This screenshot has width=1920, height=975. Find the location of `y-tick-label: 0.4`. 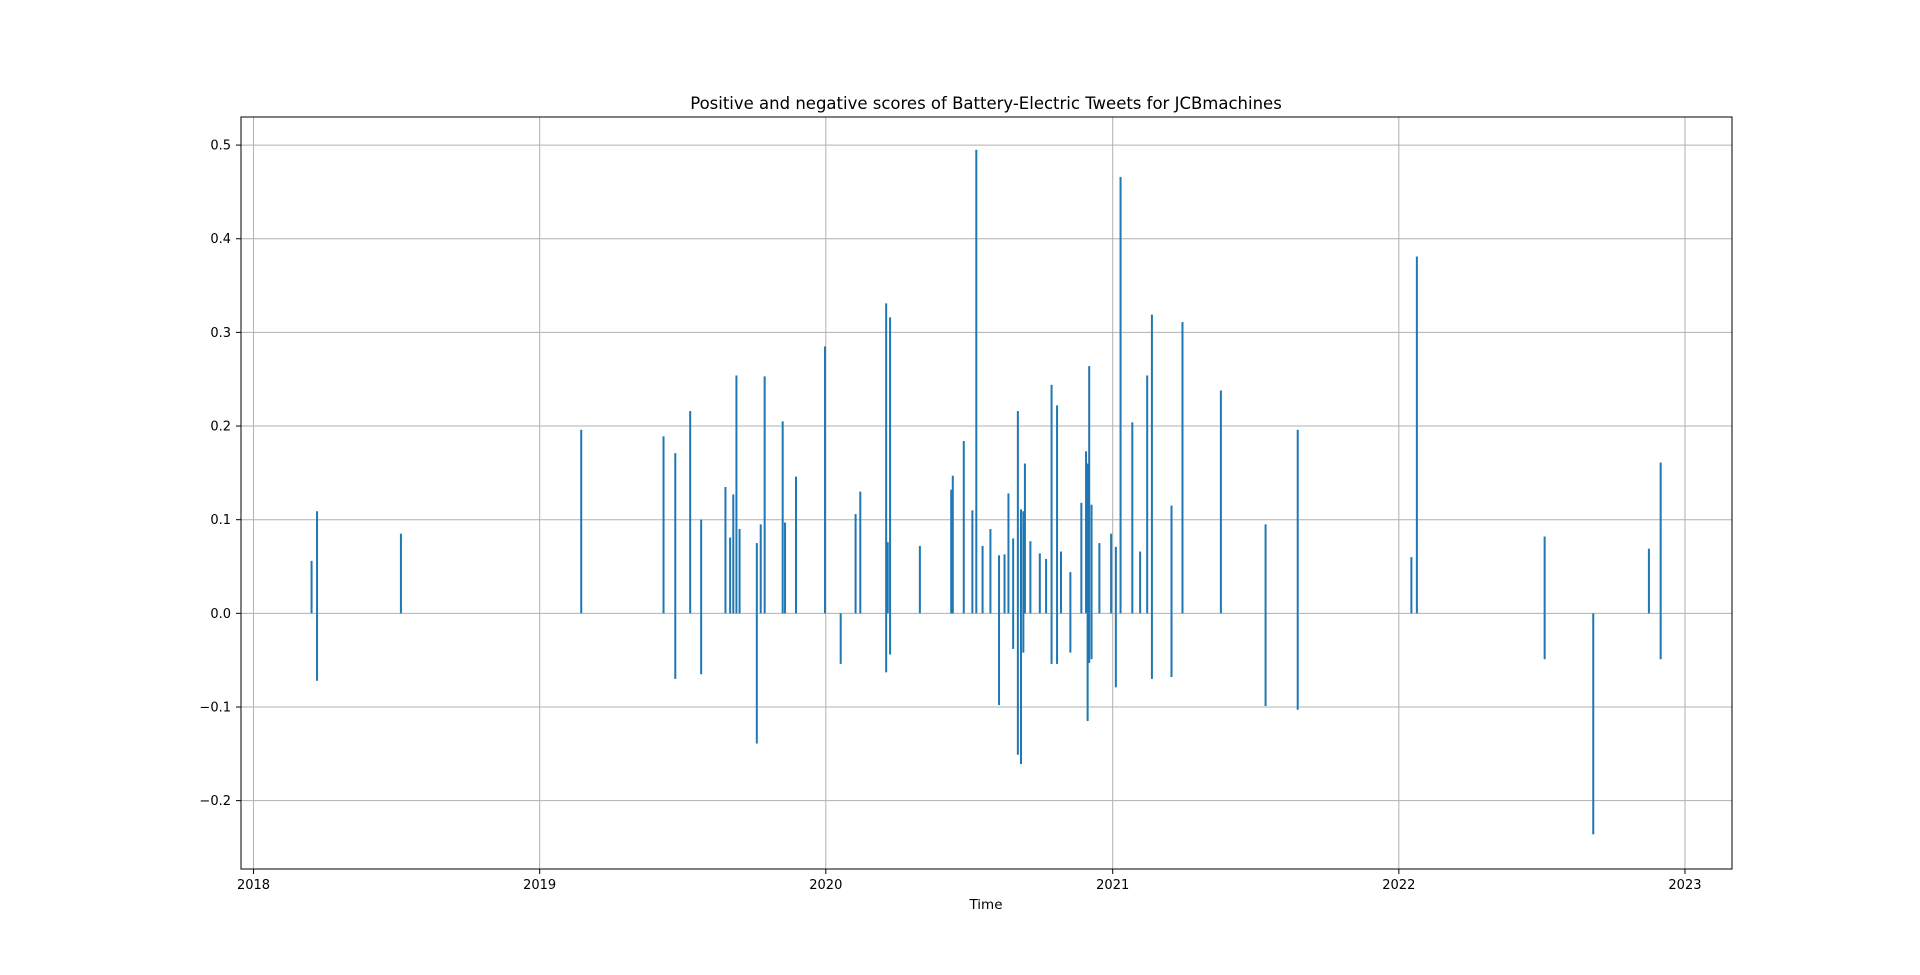

y-tick-label: 0.4 is located at coordinates (220, 239).